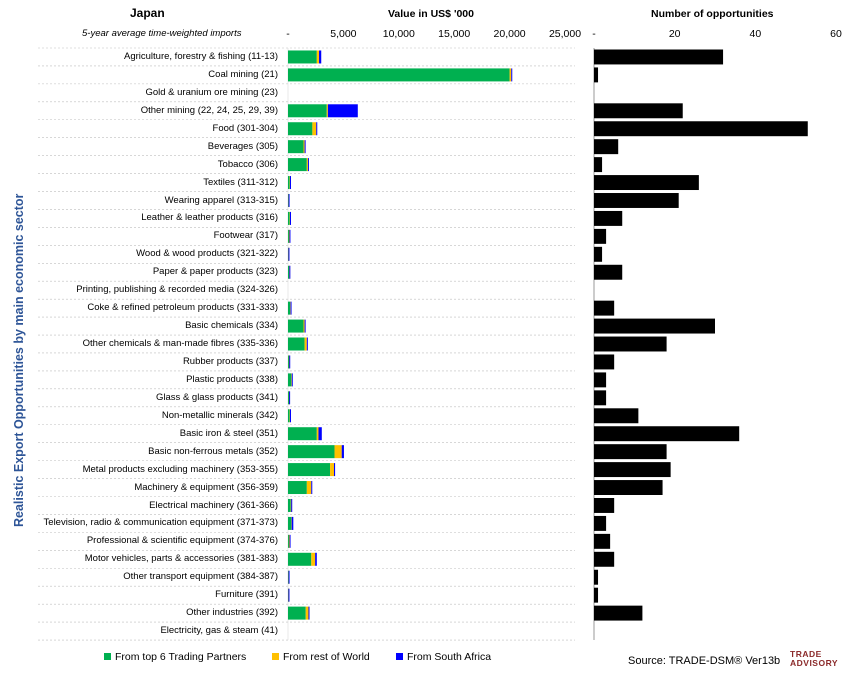 The height and width of the screenshot is (676, 859). Describe the element at coordinates (755, 34) in the screenshot. I see `count-tick-label: 40` at that location.